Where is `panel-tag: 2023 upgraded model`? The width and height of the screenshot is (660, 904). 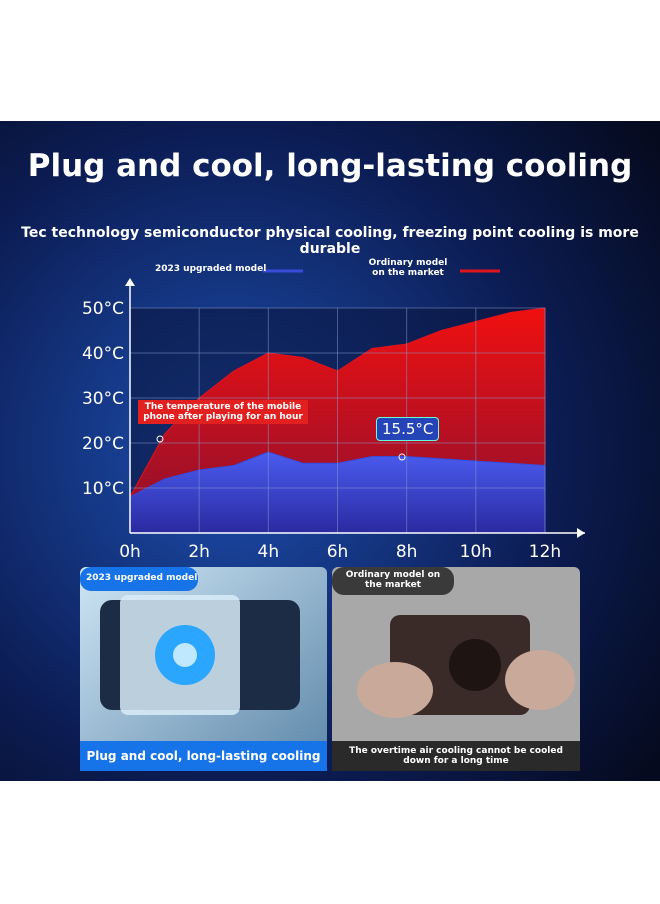
panel-tag: 2023 upgraded model is located at coordinates (142, 578).